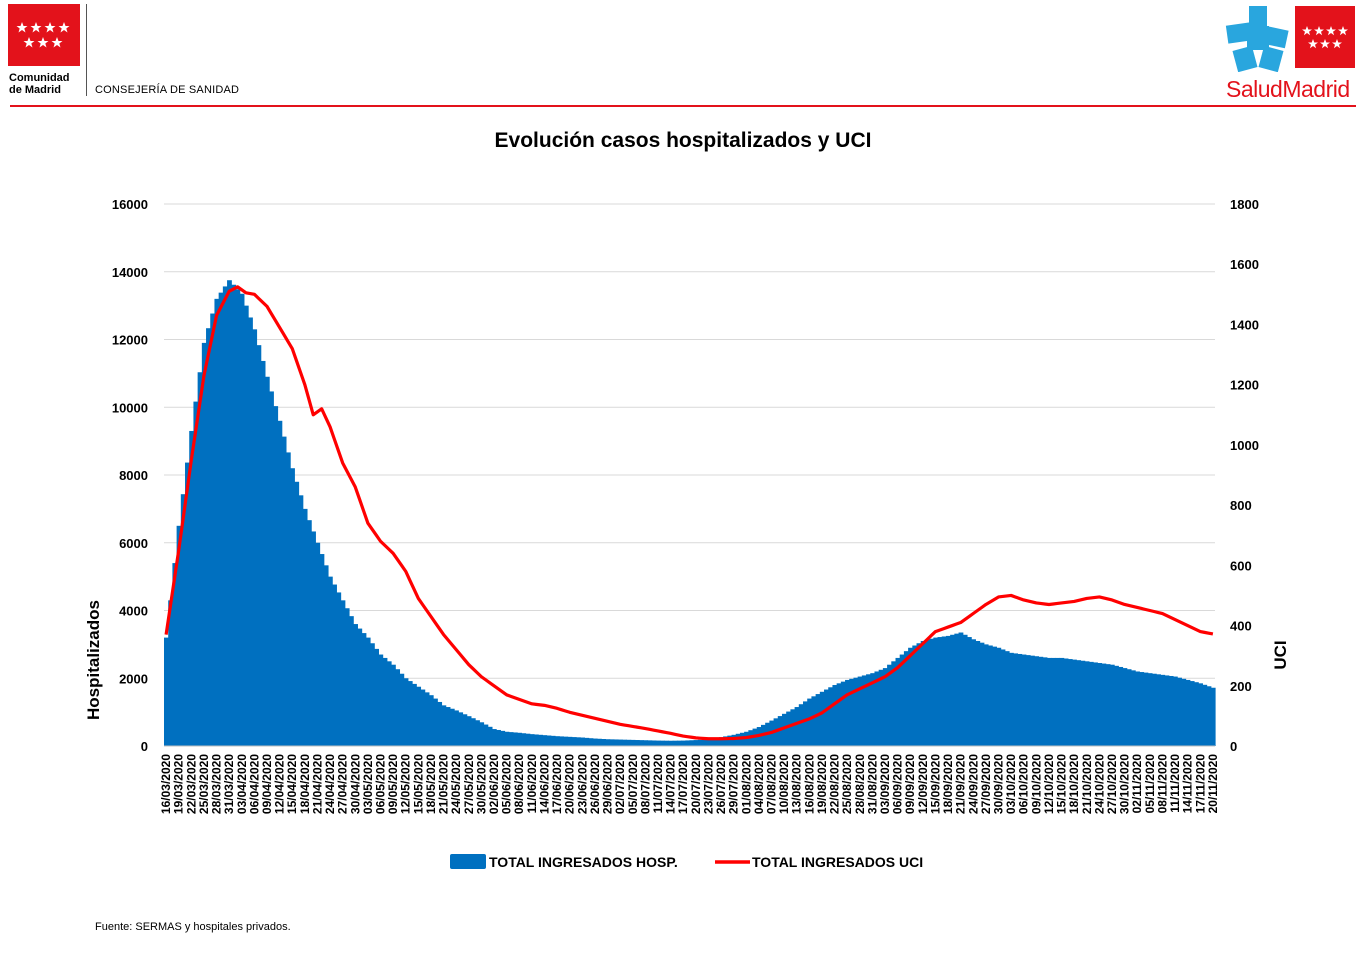 This screenshot has width=1366, height=958. What do you see at coordinates (280, 784) in the screenshot?
I see `x-tick-label: 12/04/2020` at bounding box center [280, 784].